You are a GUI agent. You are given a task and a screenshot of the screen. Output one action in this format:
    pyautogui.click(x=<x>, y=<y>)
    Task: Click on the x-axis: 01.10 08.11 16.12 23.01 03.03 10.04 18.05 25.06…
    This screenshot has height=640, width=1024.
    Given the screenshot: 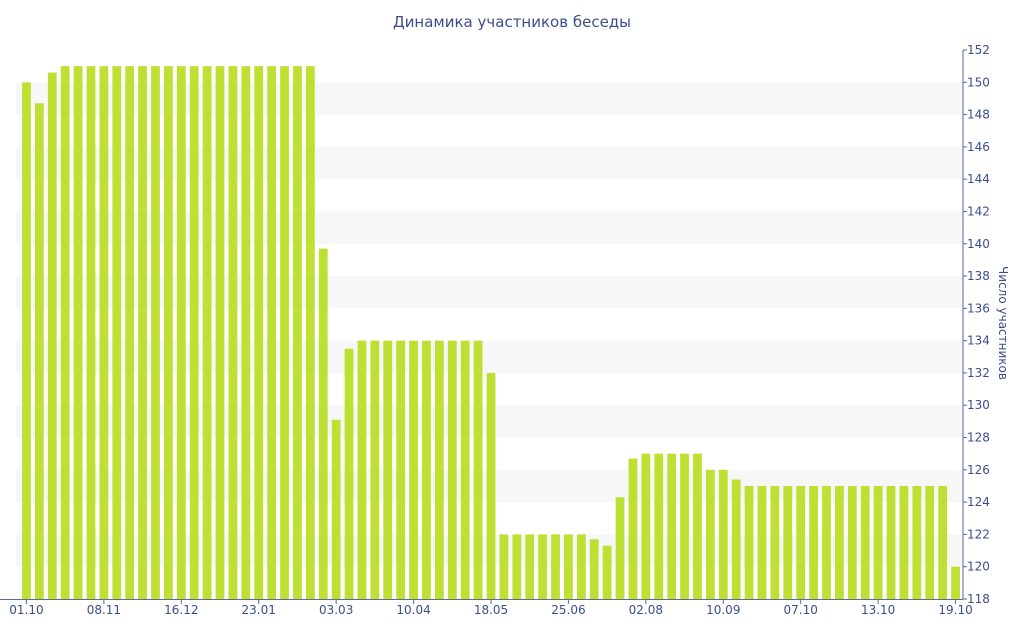 What is the action you would take?
    pyautogui.click(x=486, y=608)
    